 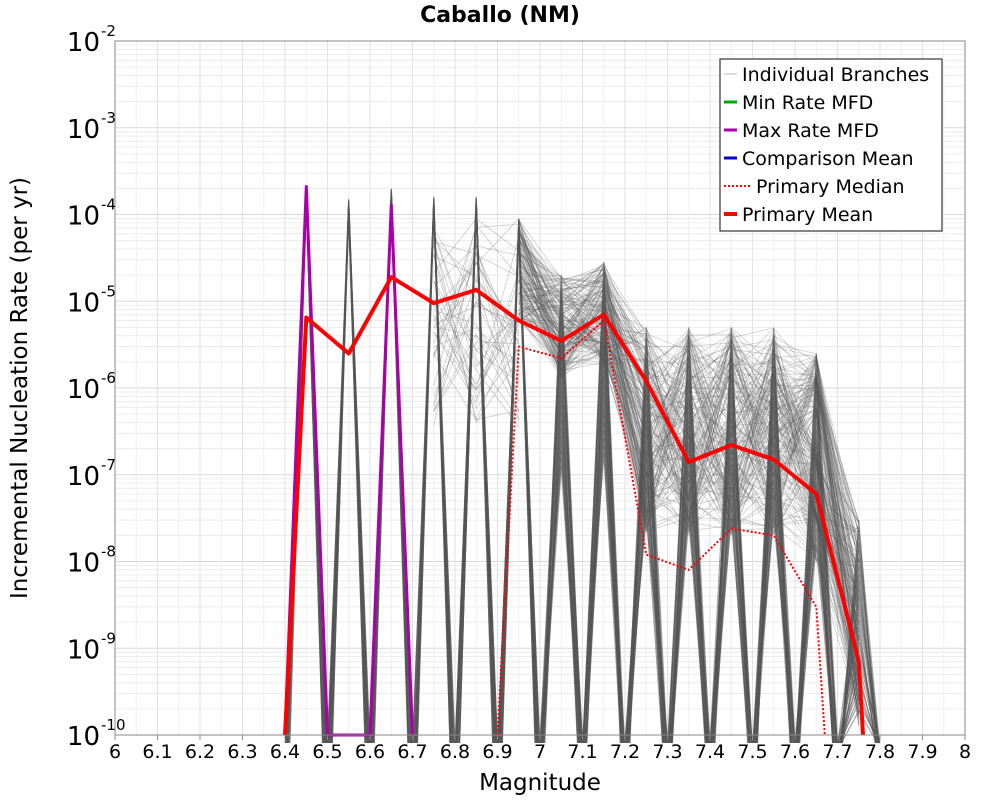 What do you see at coordinates (807, 103) in the screenshot?
I see `legend-label: Min Rate MFD` at bounding box center [807, 103].